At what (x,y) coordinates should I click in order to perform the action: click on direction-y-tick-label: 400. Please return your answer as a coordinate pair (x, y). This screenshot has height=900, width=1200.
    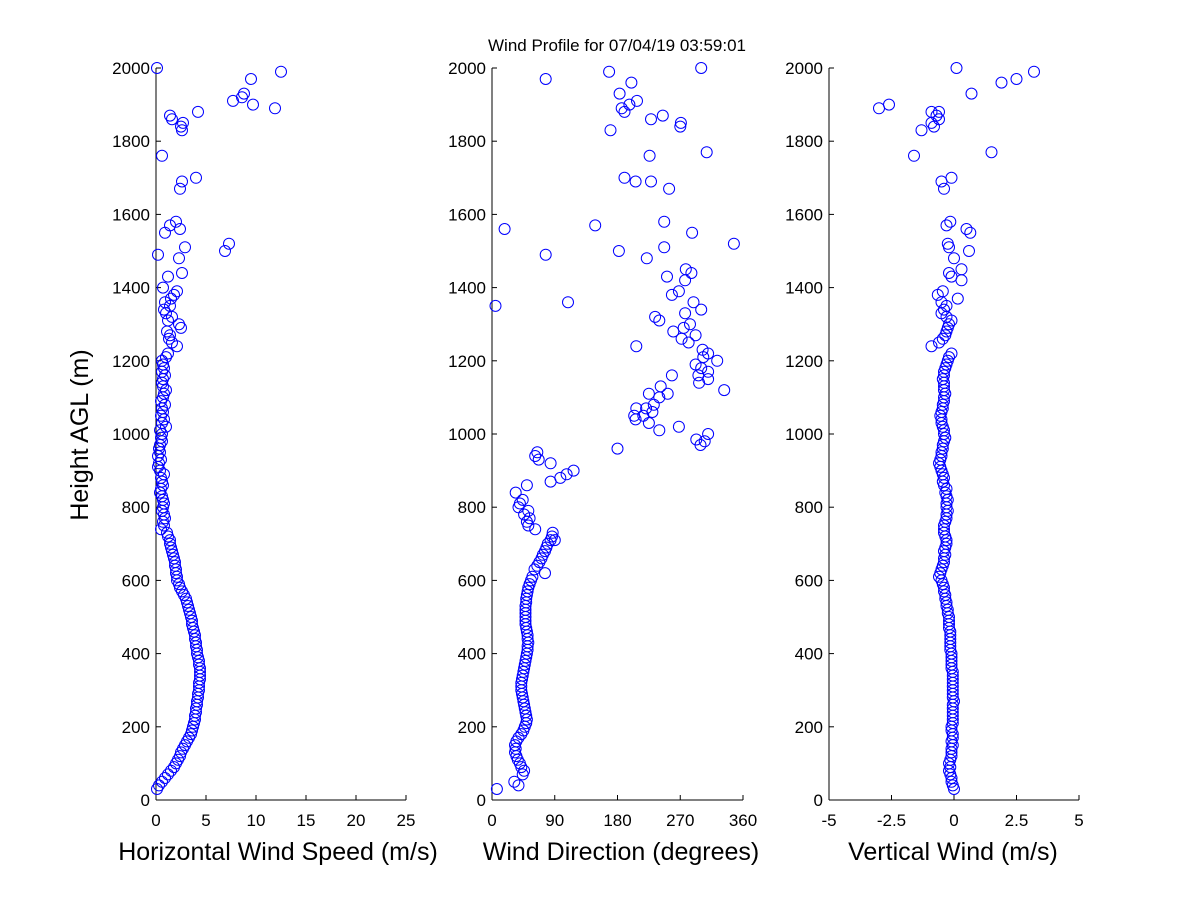
    Looking at the image, I should click on (472, 654).